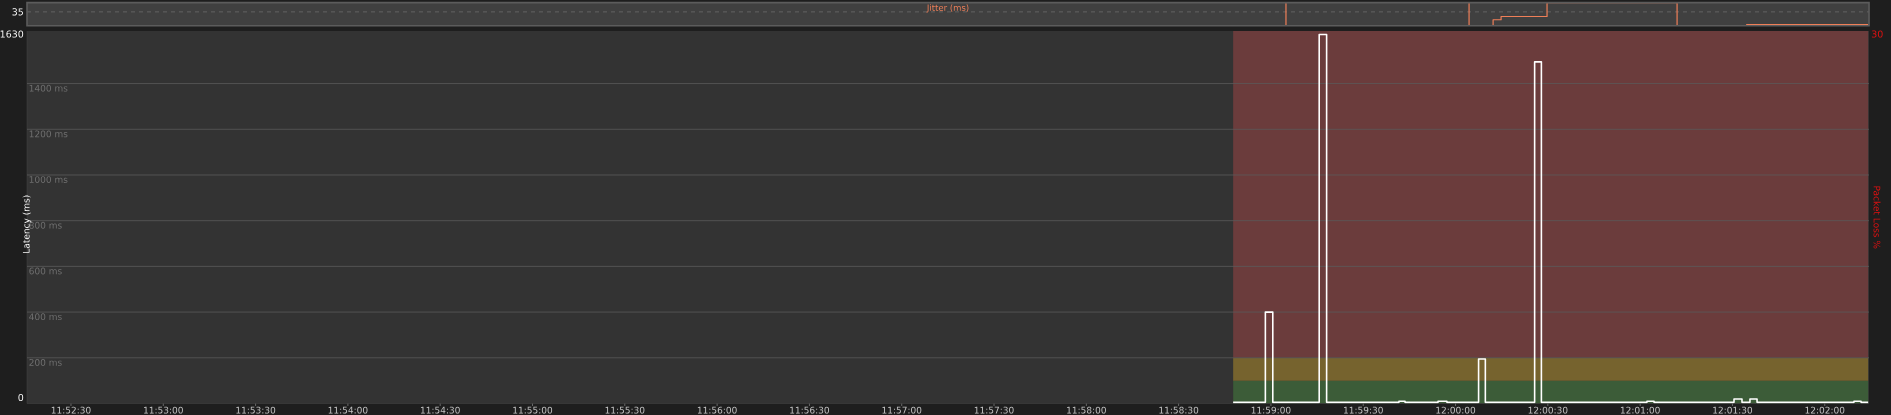  What do you see at coordinates (994, 410) in the screenshot?
I see `x-tick-label: 11:57:30` at bounding box center [994, 410].